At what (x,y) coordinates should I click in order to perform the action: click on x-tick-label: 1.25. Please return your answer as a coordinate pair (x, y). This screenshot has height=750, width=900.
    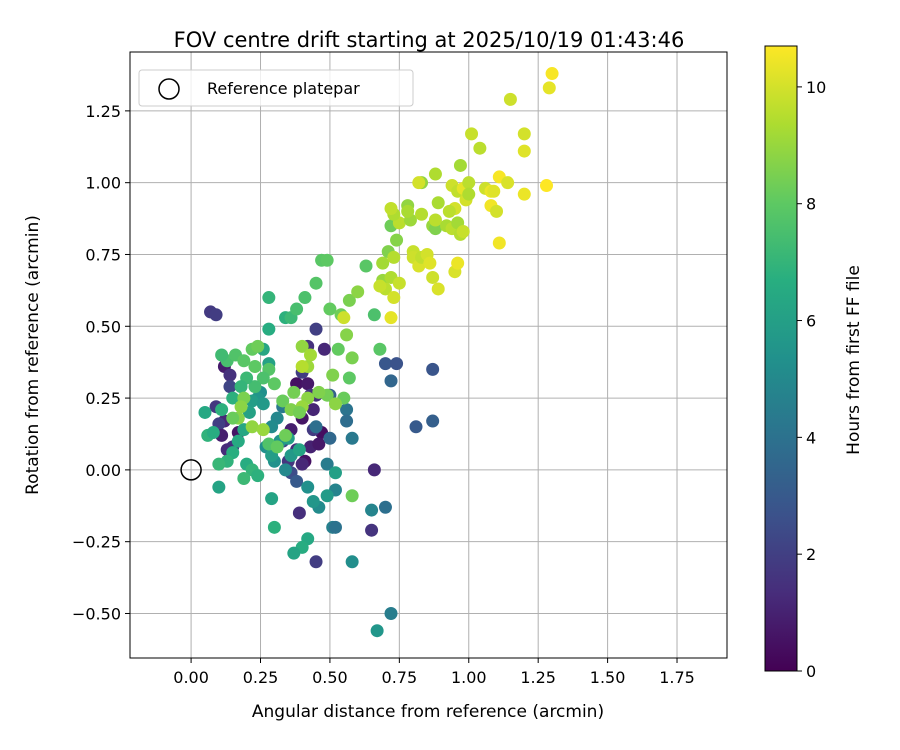
    Looking at the image, I should click on (538, 677).